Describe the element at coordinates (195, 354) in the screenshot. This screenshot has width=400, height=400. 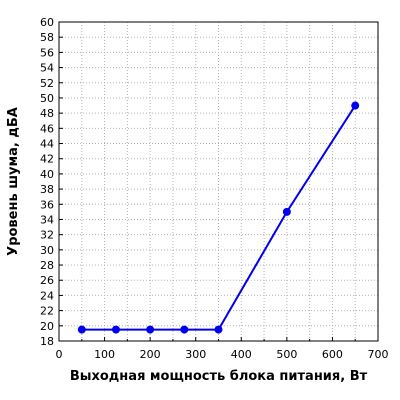
I see `x-tick-label: 300` at that location.